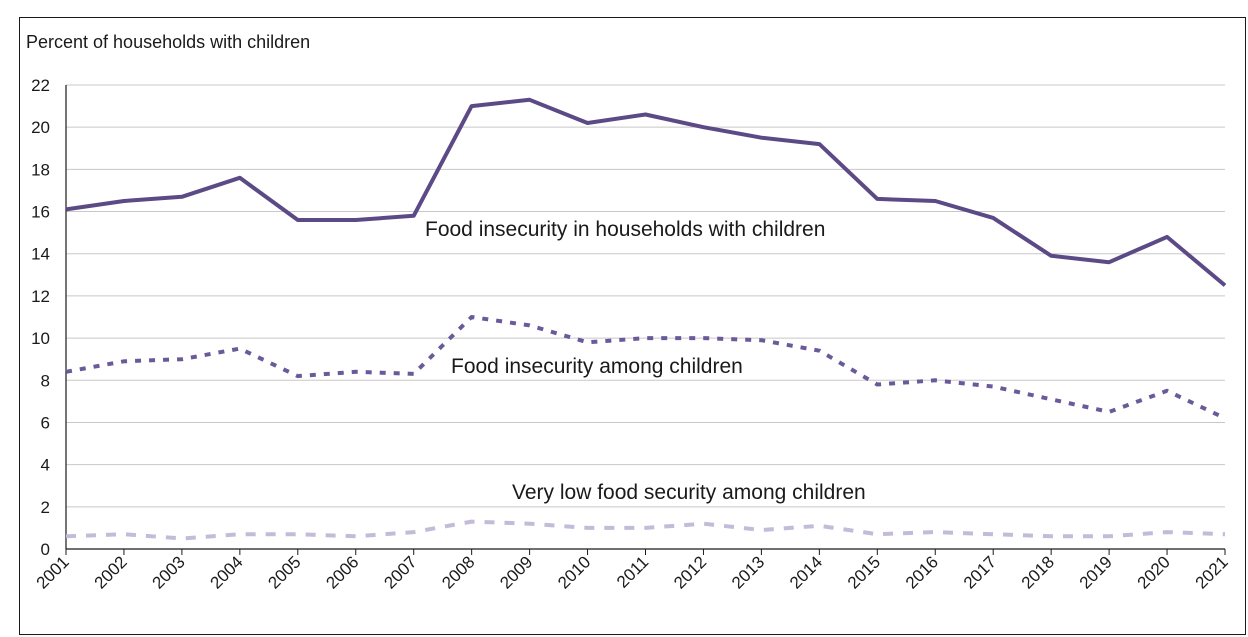 This screenshot has width=1248, height=637. I want to click on y-tick-label: 22, so click(40, 85).